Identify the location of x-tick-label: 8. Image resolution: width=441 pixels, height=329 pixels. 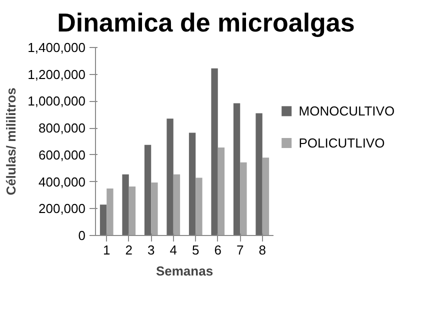
(262, 250).